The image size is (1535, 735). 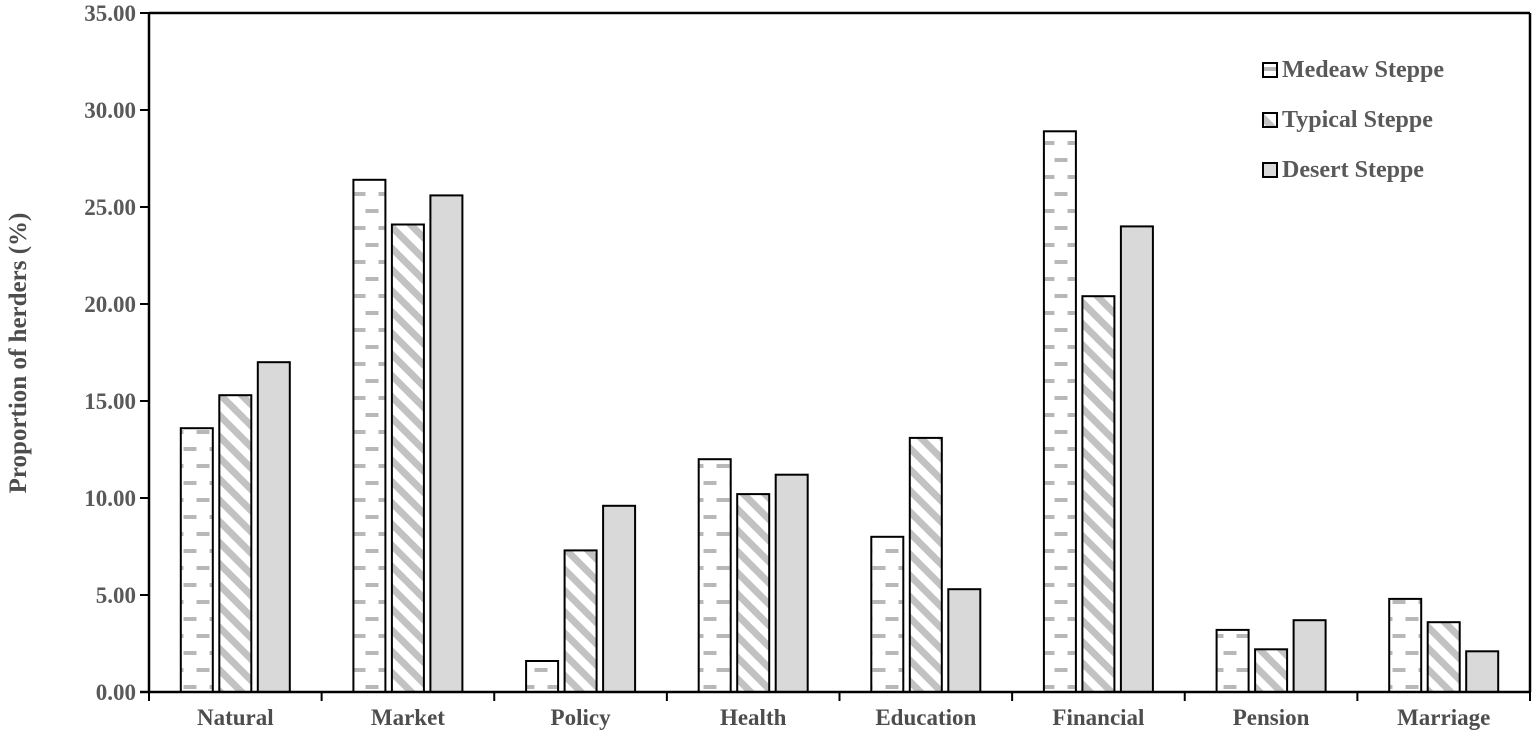 What do you see at coordinates (116, 595) in the screenshot?
I see `y-tick-label: 5.00` at bounding box center [116, 595].